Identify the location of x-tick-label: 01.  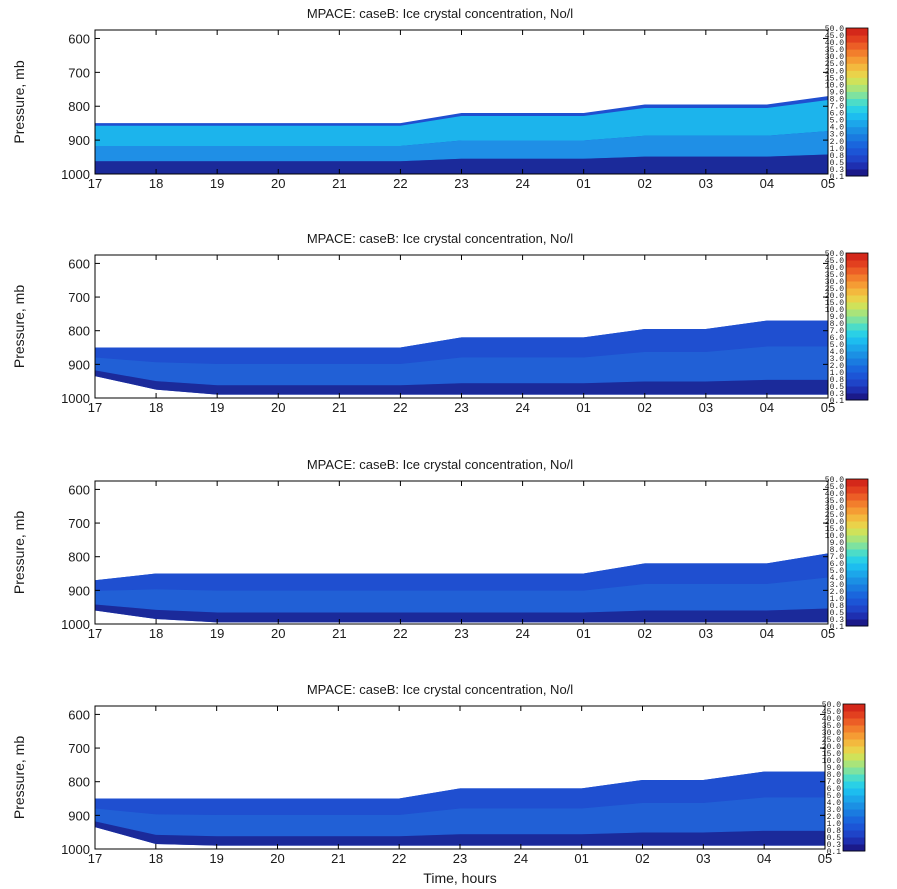
(583, 407).